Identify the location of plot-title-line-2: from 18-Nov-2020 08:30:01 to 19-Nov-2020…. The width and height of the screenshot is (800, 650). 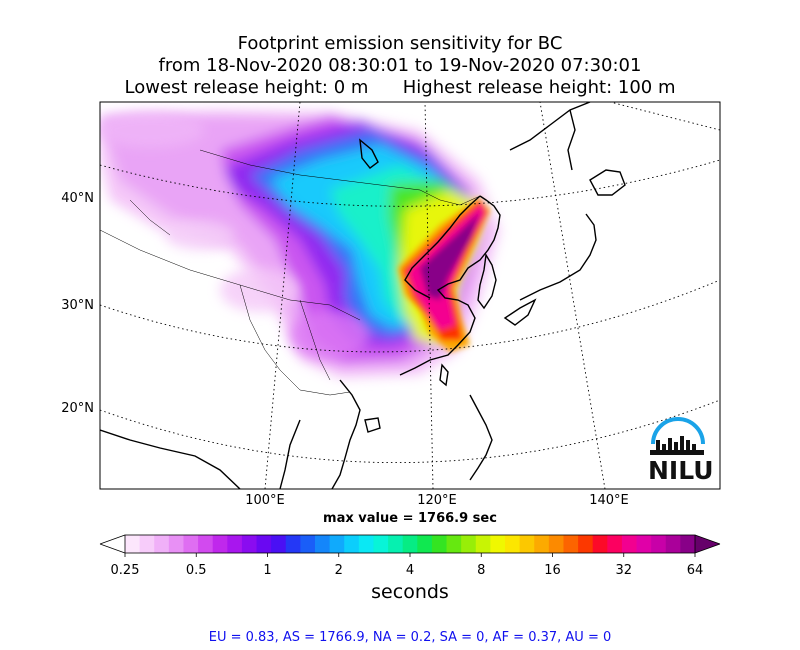
(400, 65).